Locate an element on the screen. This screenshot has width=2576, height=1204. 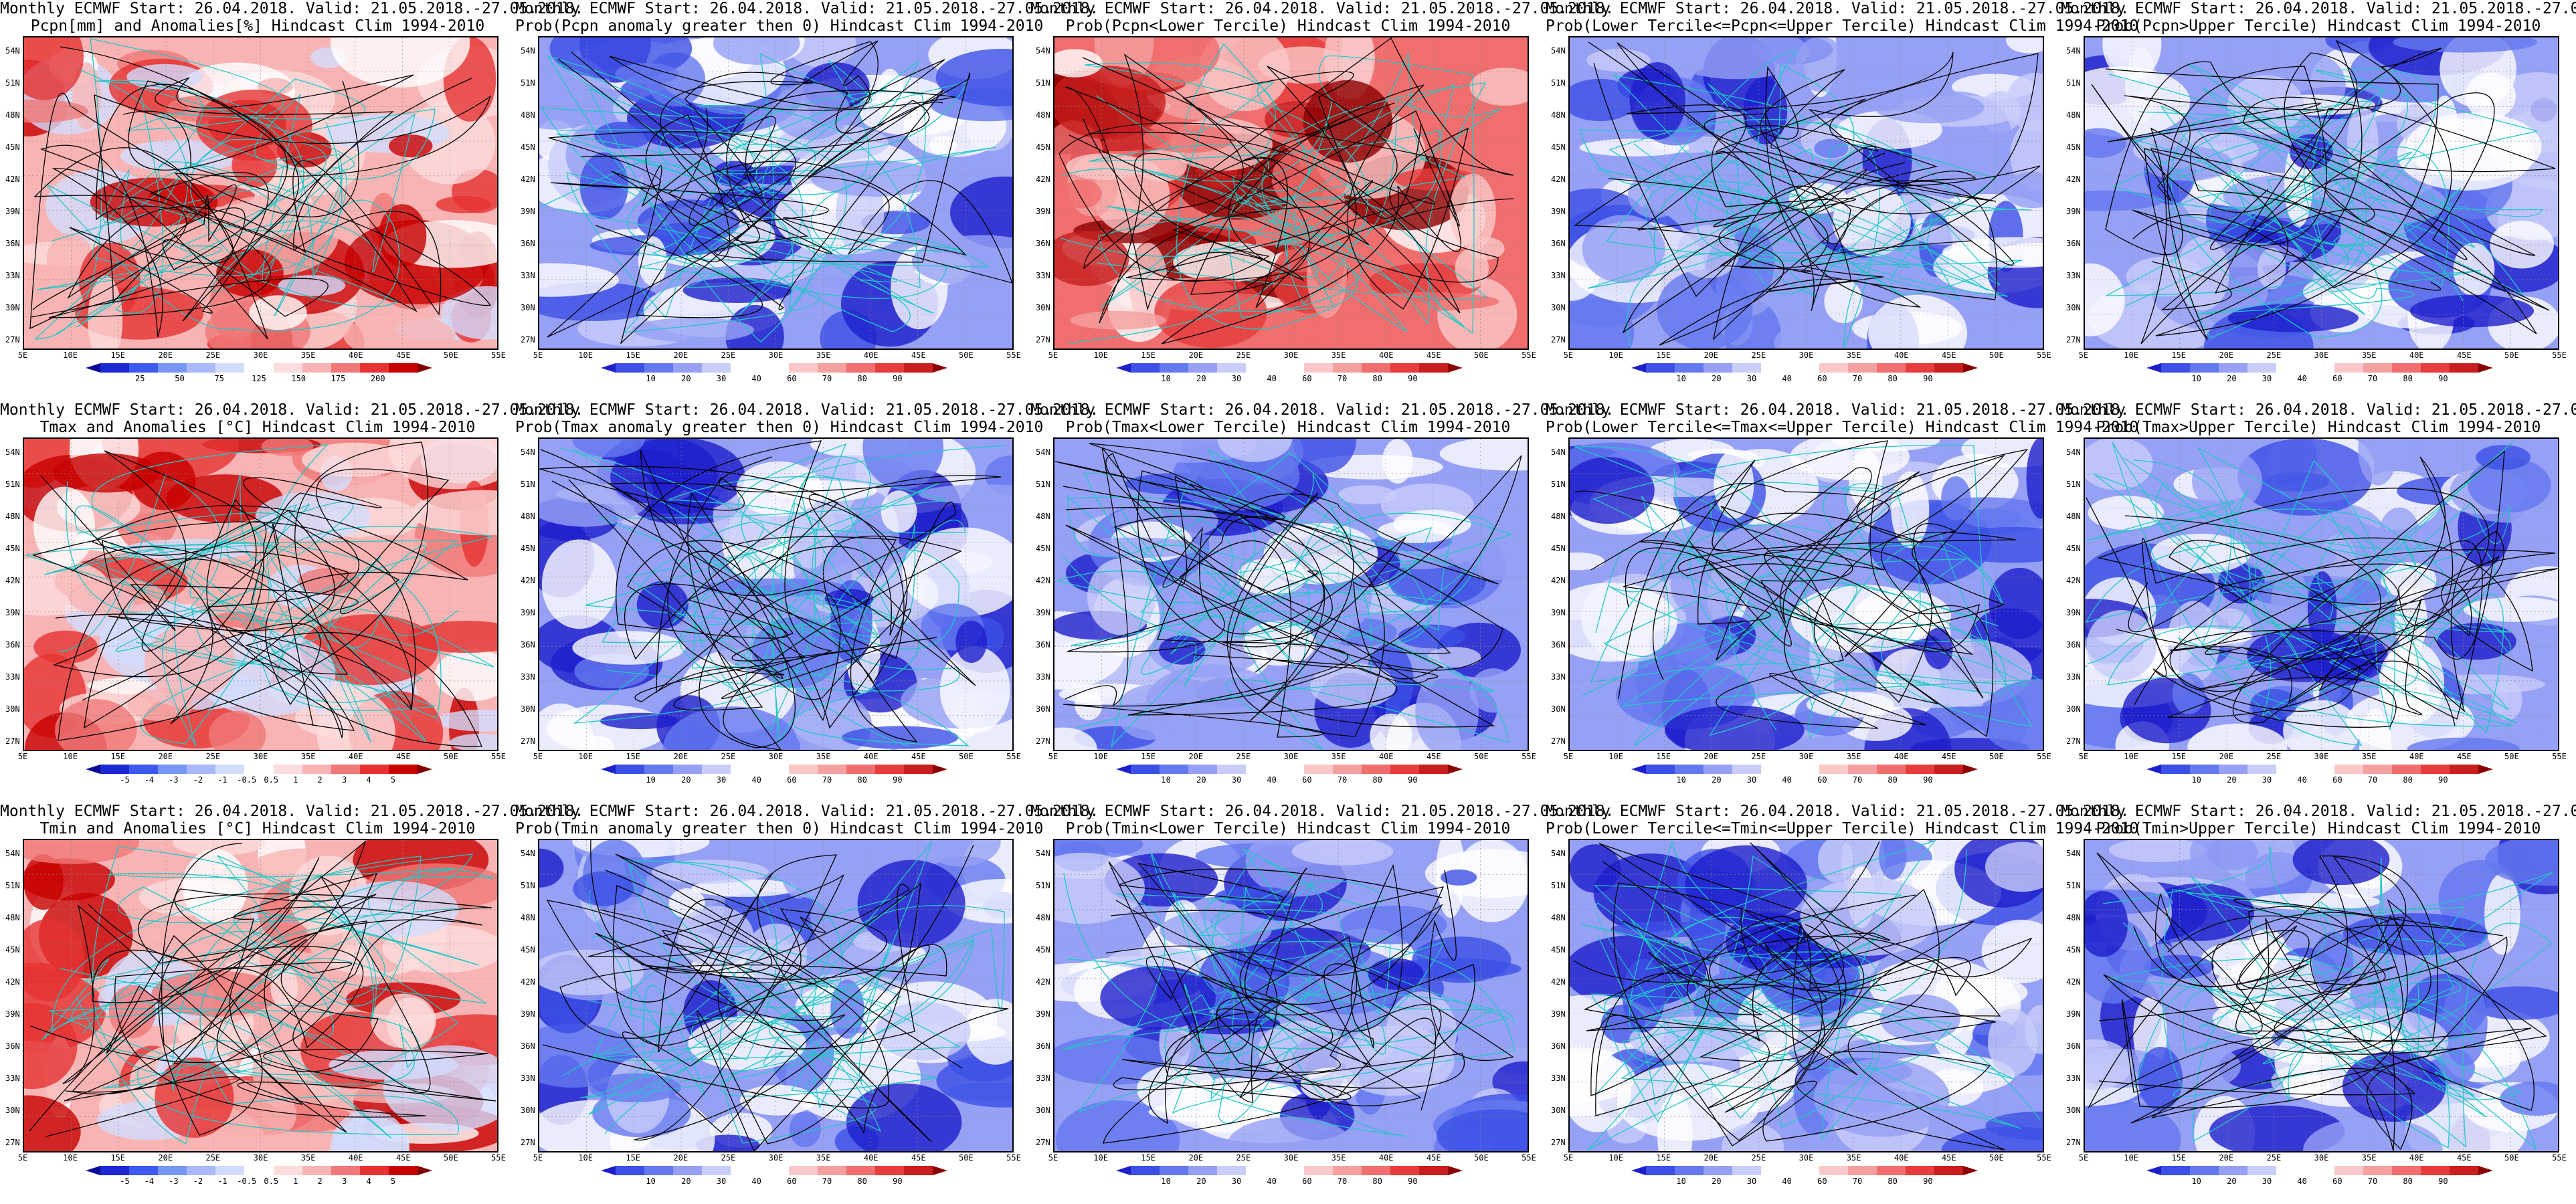
colorbar-label: -0.5 is located at coordinates (247, 1181).